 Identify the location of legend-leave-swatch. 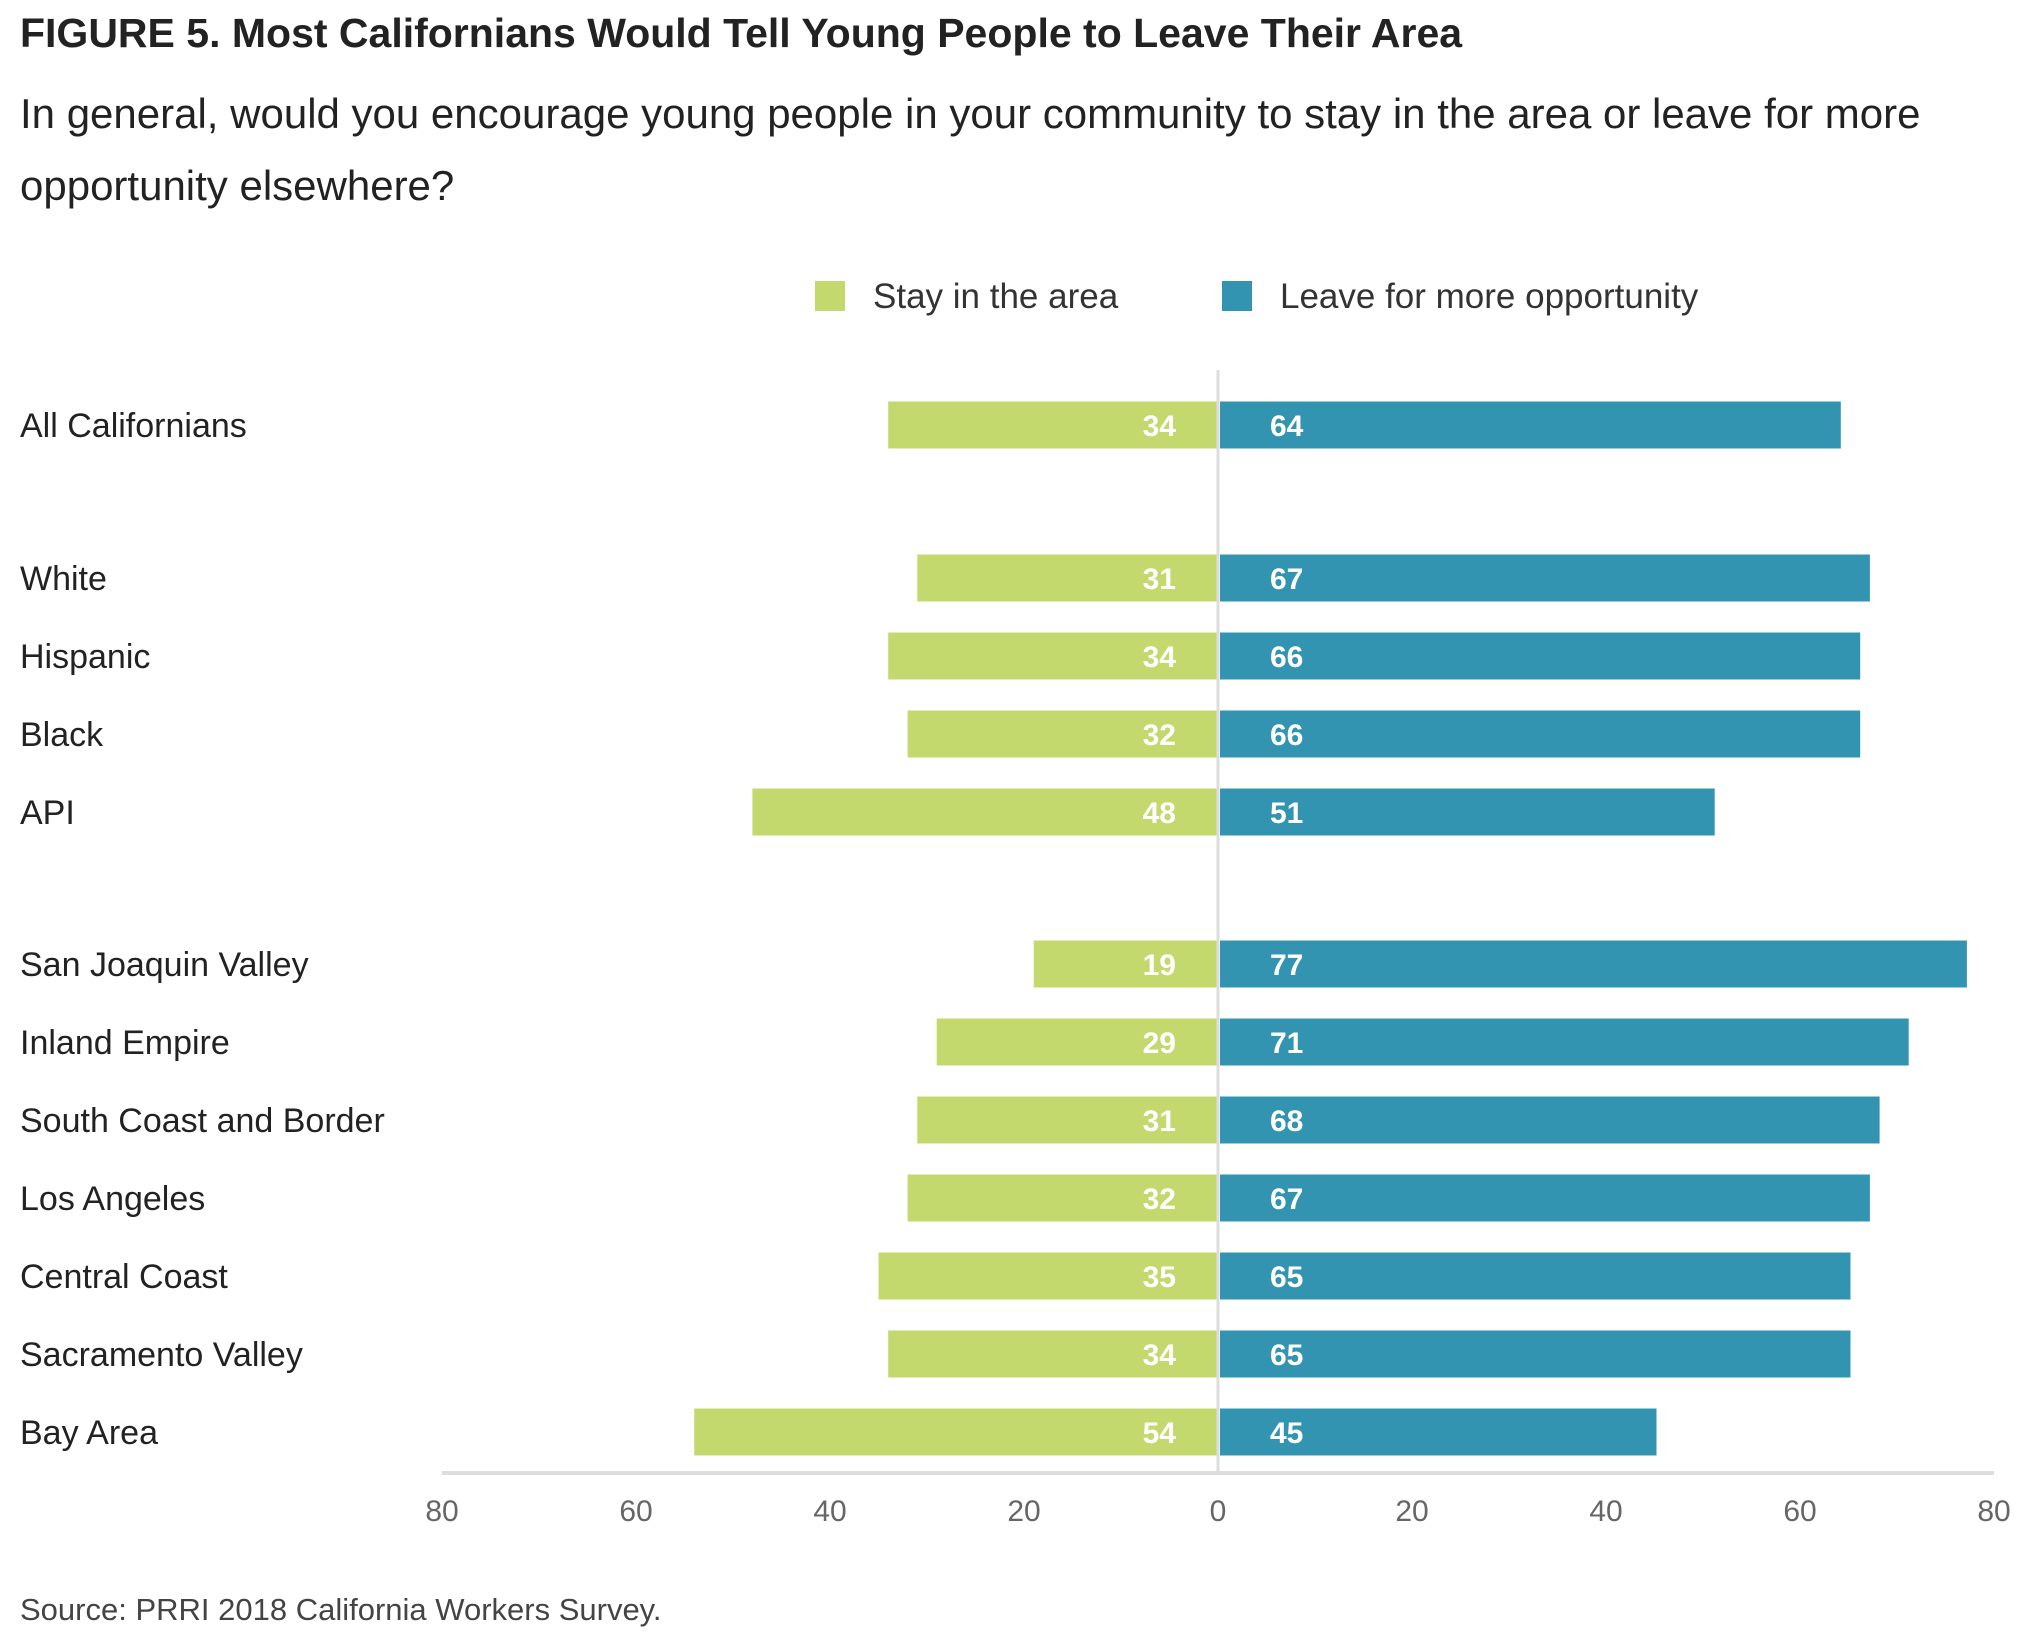
(1237, 296).